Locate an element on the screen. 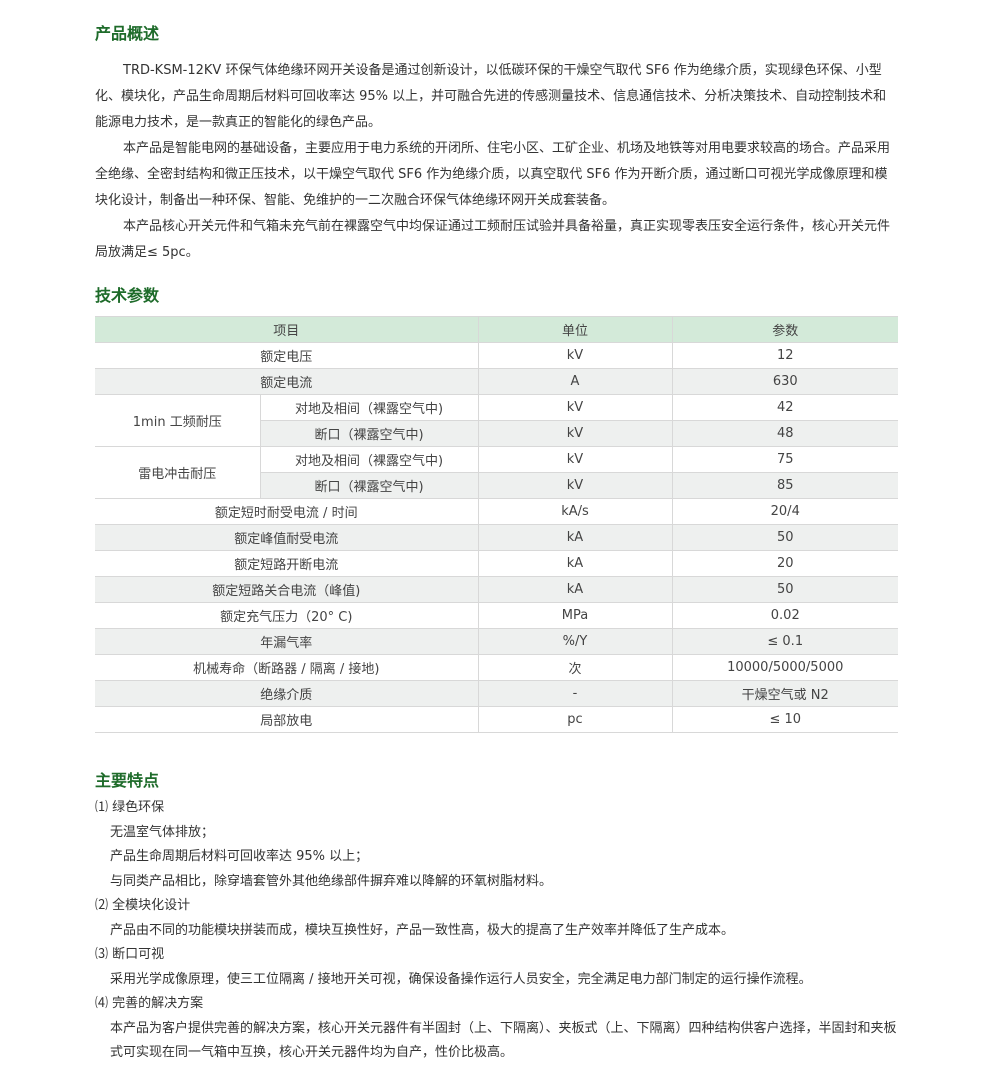  table-row: 额定短路关合电流（峰值) kA 50 is located at coordinates (496, 589).